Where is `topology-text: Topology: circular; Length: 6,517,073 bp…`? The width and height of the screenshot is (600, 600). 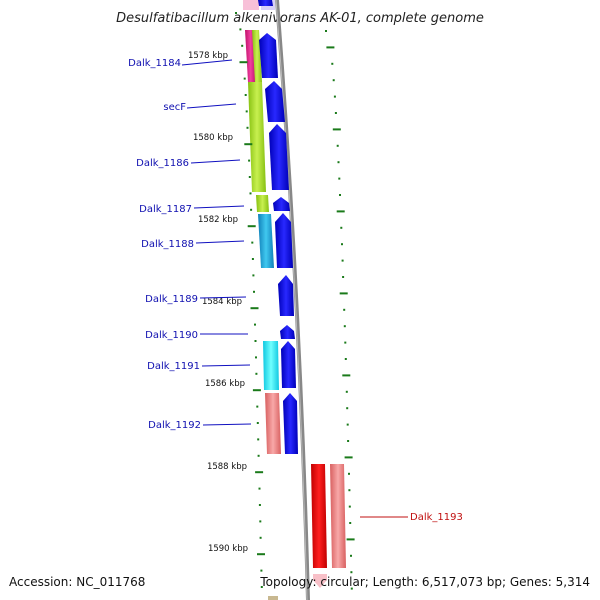 topology-text: Topology: circular; Length: 6,517,073 bp… is located at coordinates (424, 582).